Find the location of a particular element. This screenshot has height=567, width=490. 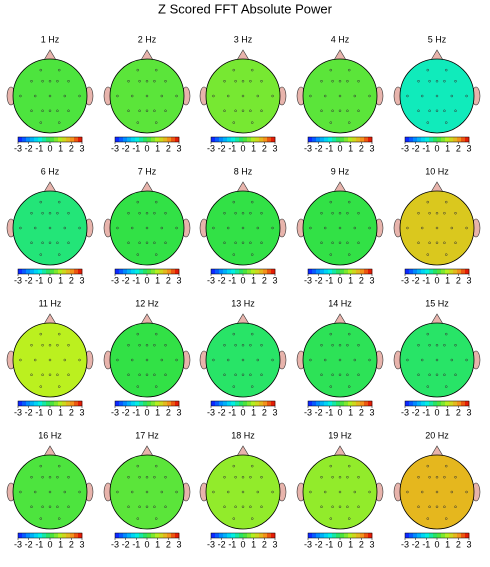

map-title: 1 Hz is located at coordinates (50, 39).